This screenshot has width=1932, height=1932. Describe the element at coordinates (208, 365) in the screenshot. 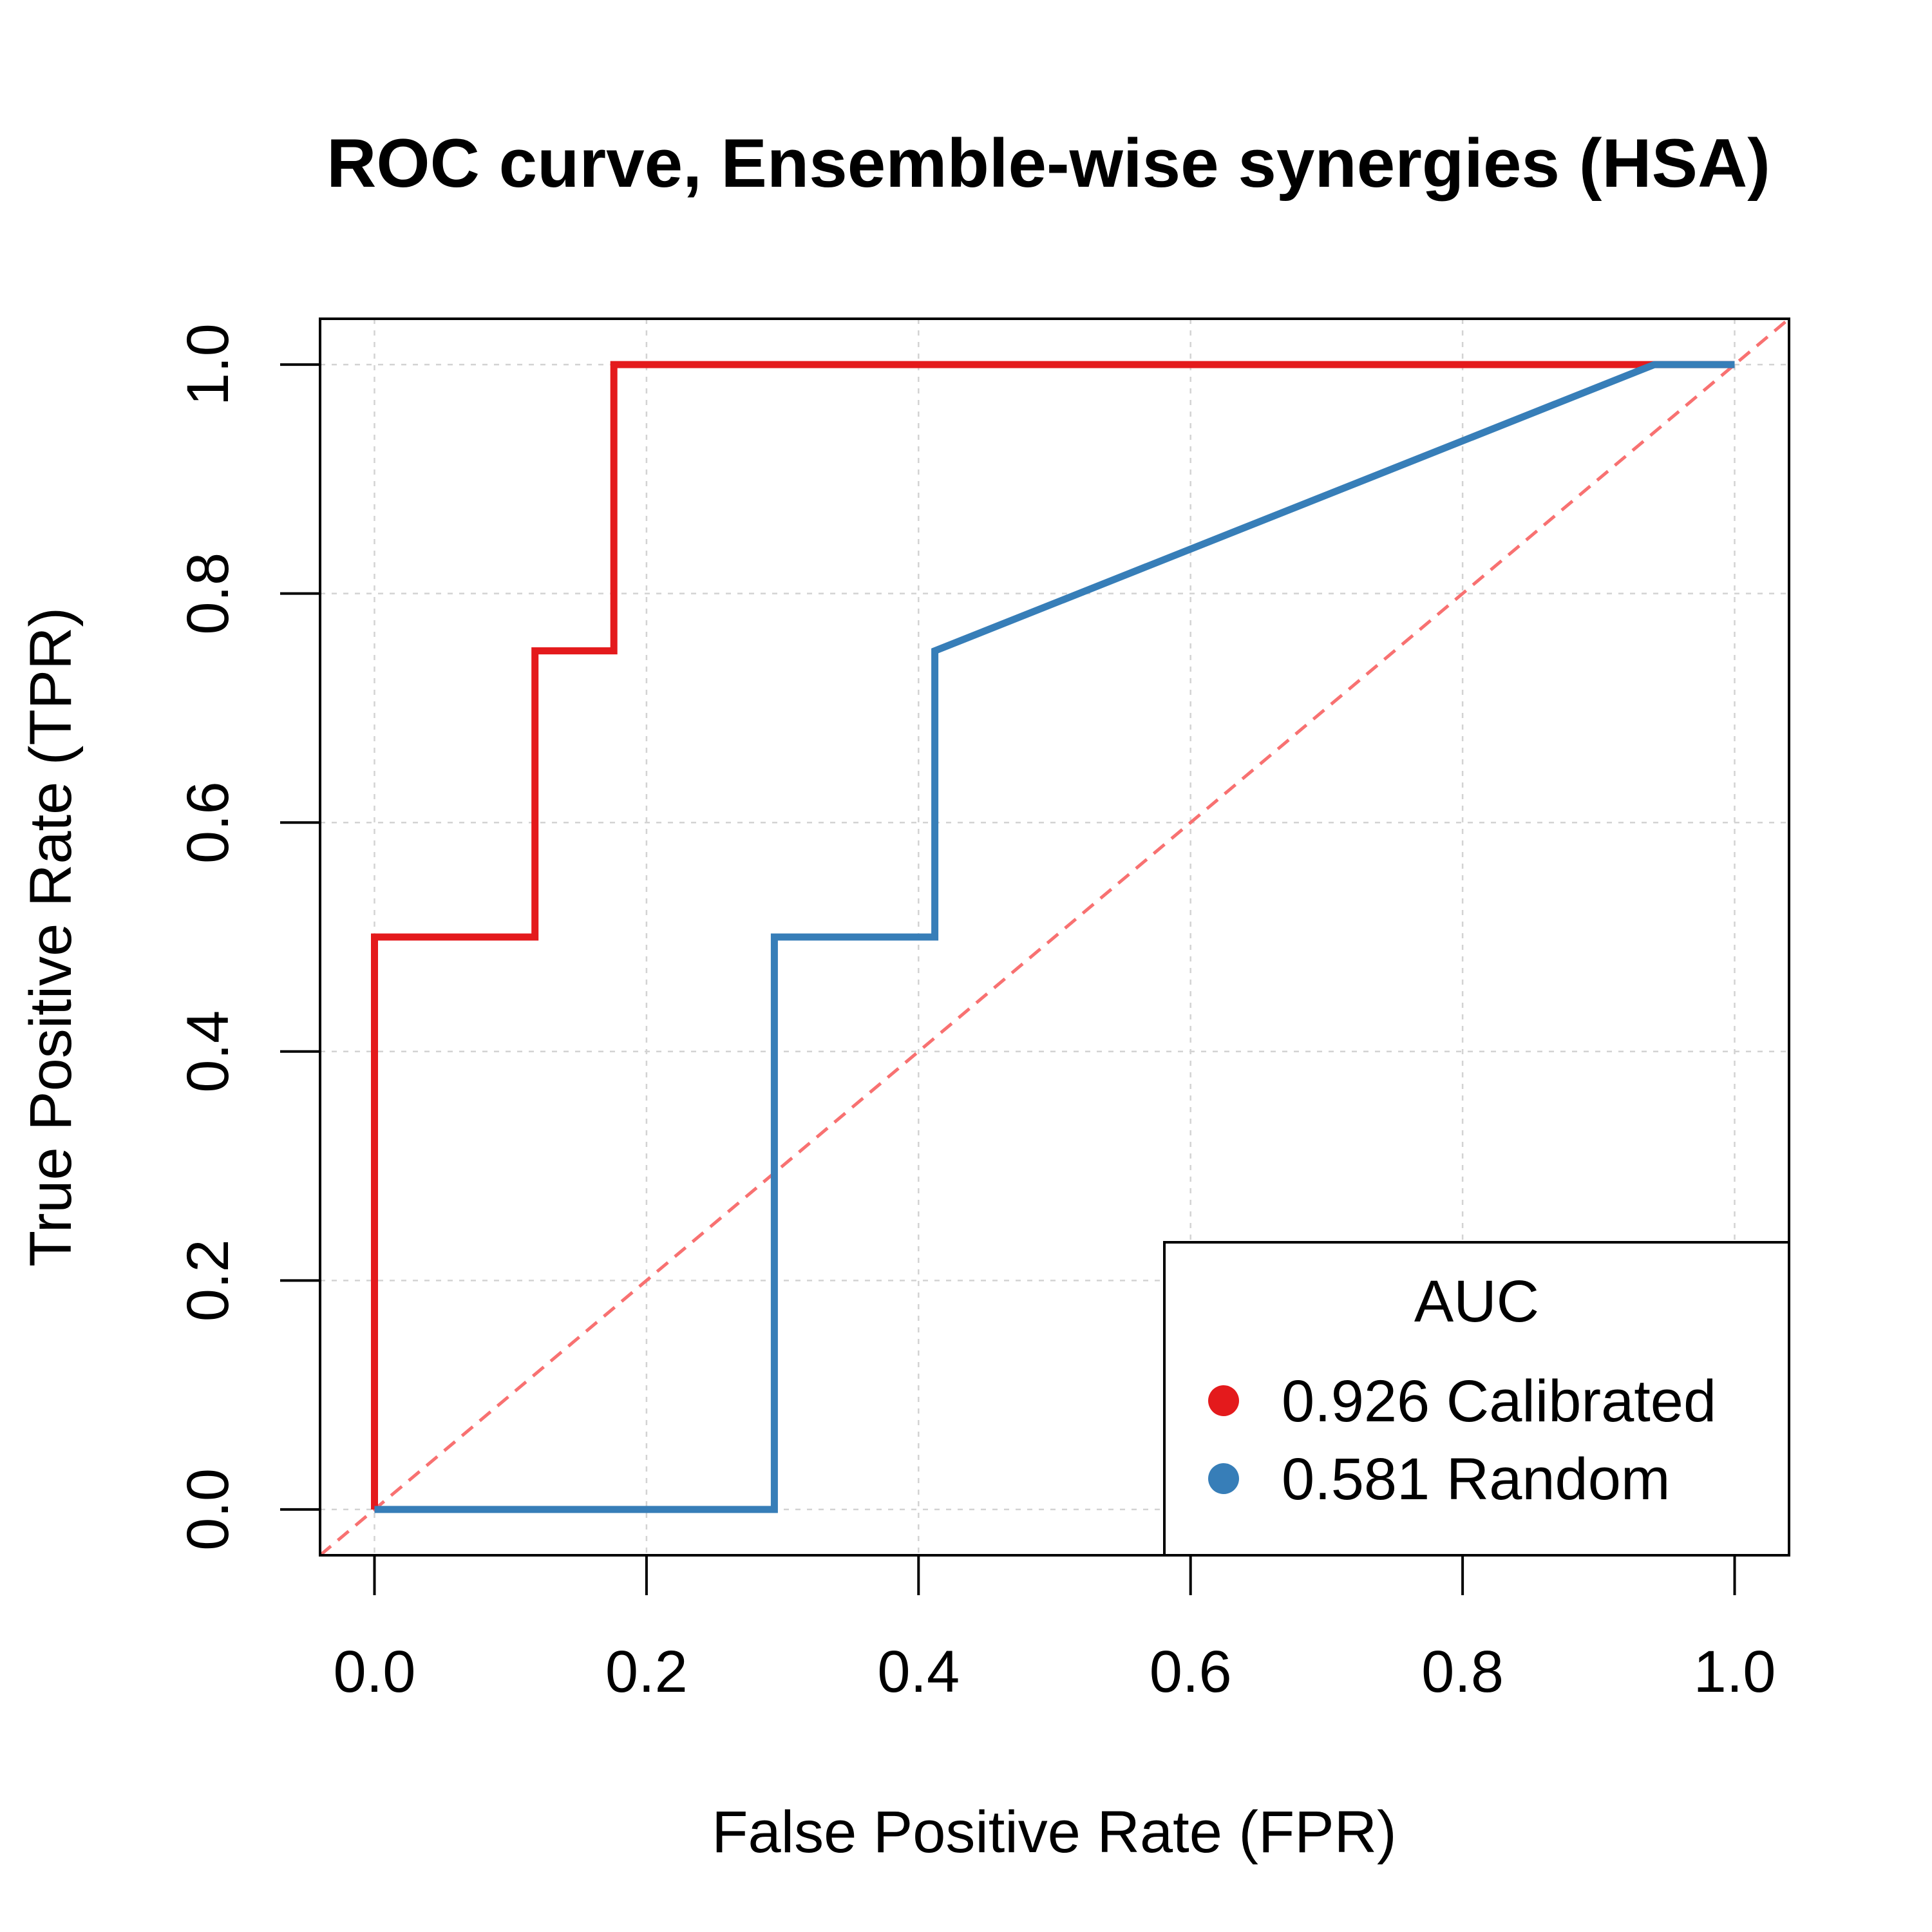

I see `y-tick-label-5: 1.0` at that location.